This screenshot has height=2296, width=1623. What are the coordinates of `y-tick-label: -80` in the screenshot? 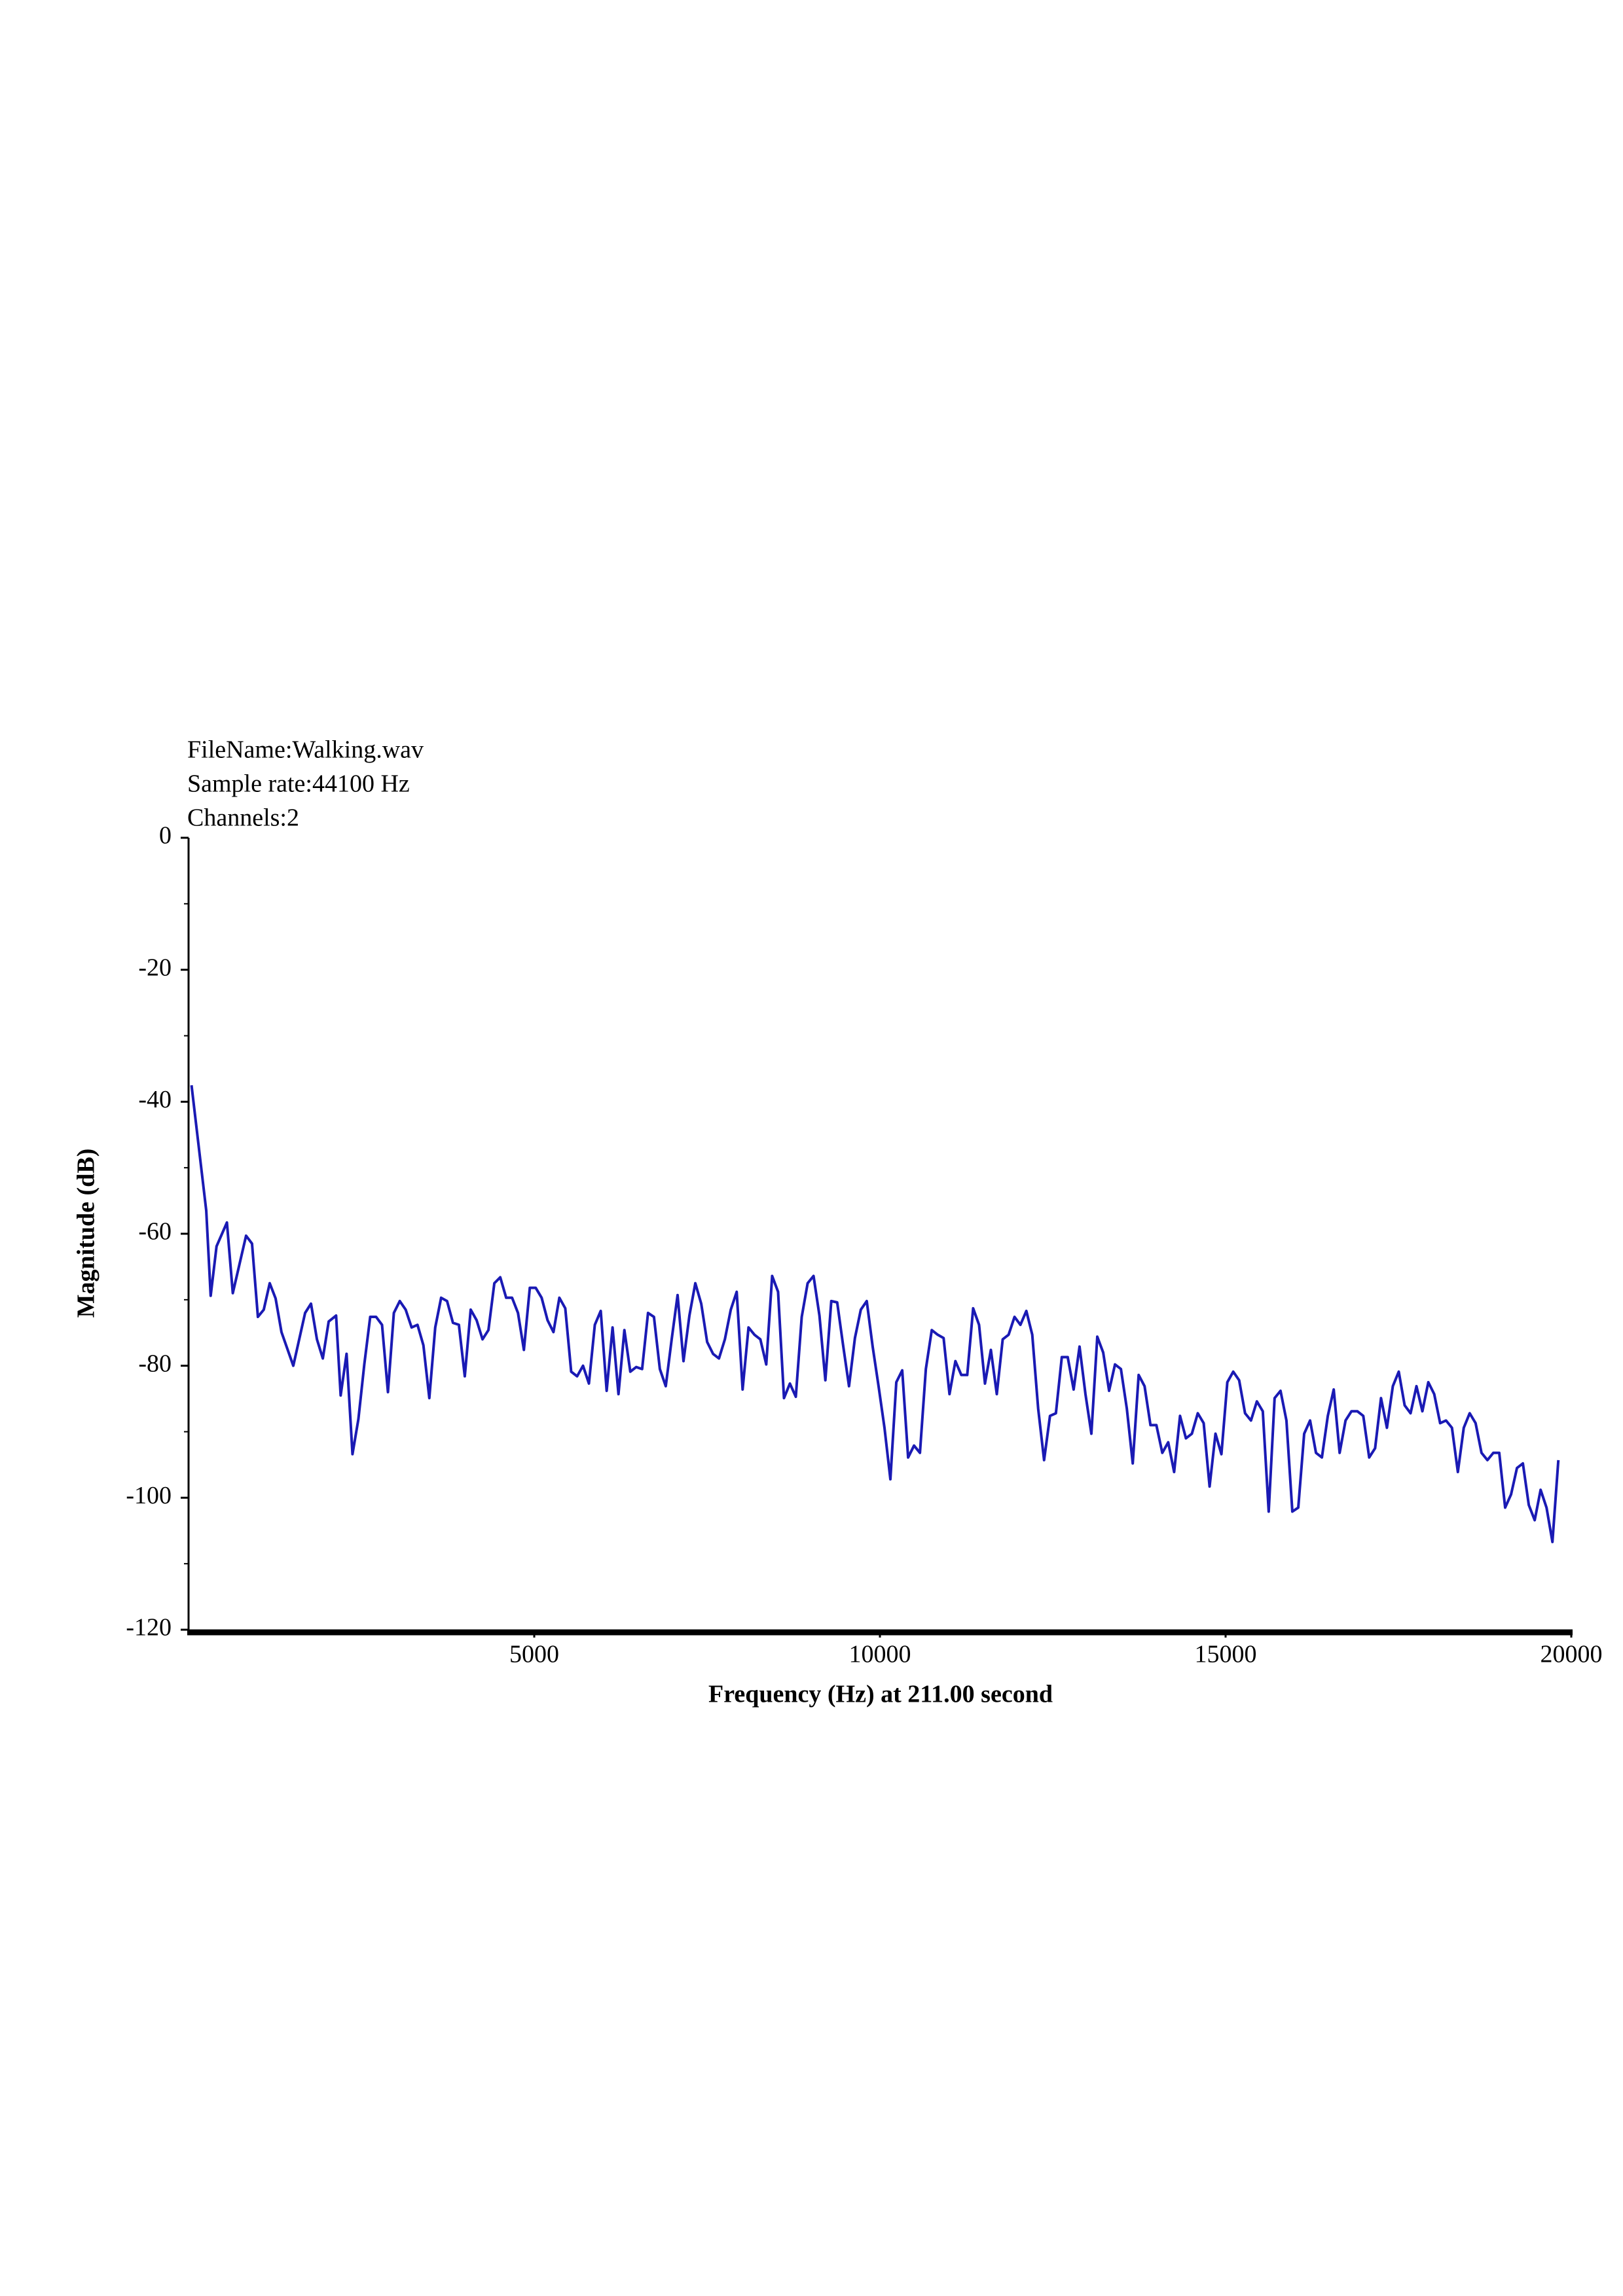 It's located at (155, 1363).